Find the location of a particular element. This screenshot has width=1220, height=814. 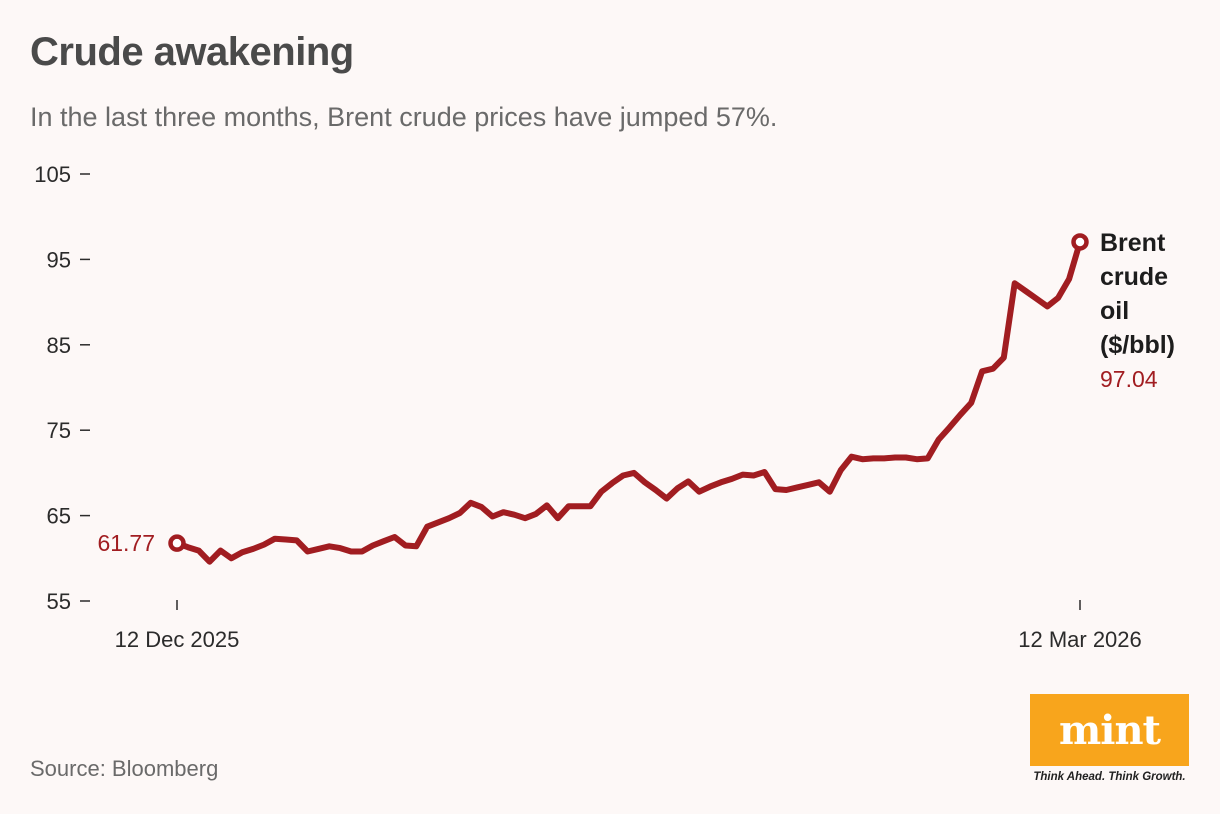

y-tick-label: 105 is located at coordinates (52, 174).